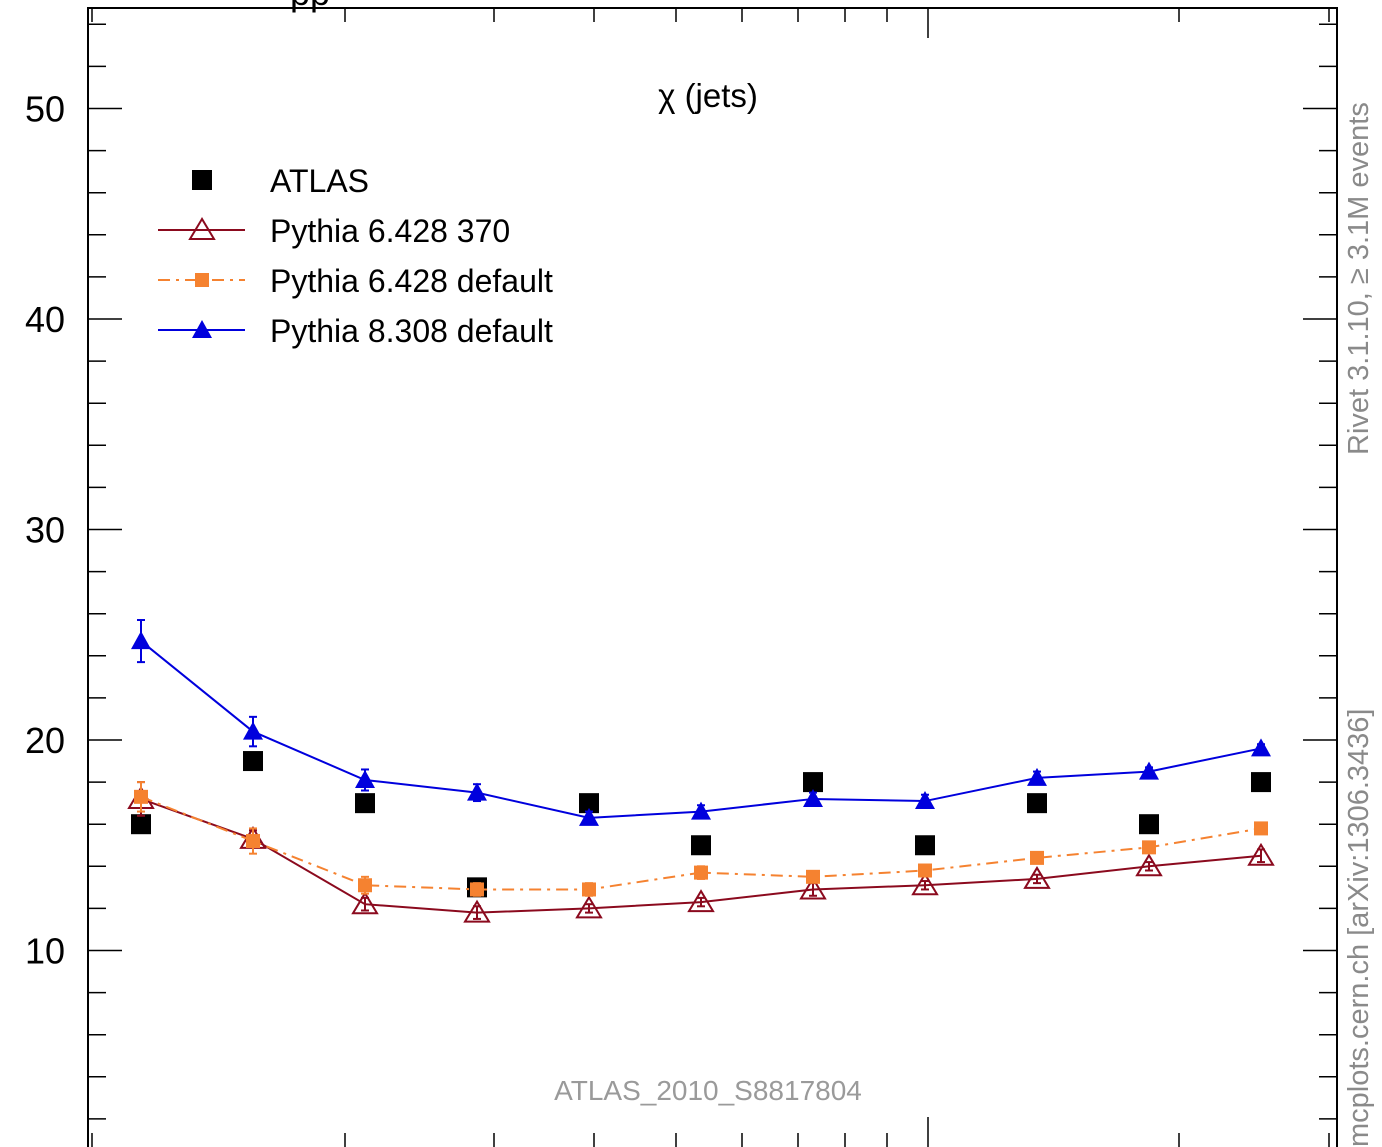  Describe the element at coordinates (310, 6) in the screenshot. I see `top-title-partial: pp` at that location.